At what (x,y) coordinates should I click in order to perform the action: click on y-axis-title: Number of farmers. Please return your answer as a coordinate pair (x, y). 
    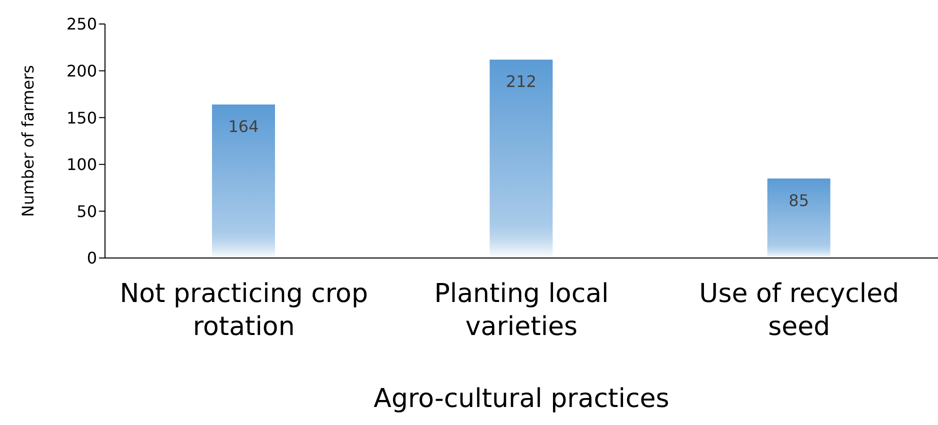
    Looking at the image, I should click on (28, 141).